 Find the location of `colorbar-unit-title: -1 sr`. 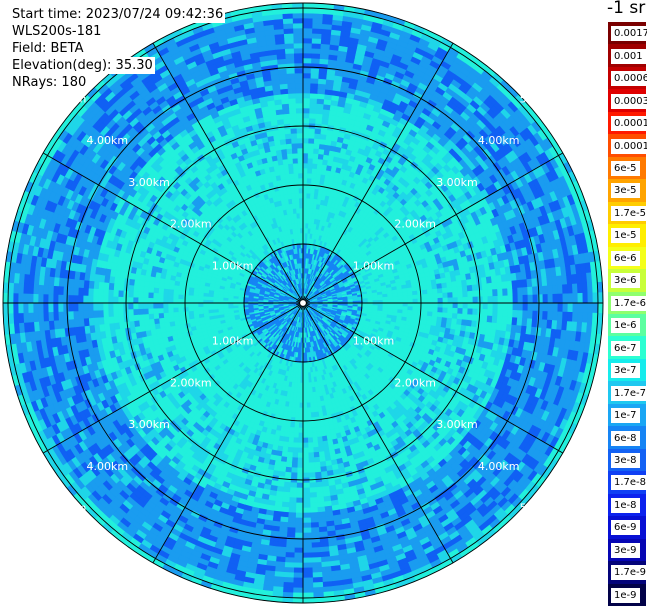

colorbar-unit-title: -1 sr is located at coordinates (626, 9).